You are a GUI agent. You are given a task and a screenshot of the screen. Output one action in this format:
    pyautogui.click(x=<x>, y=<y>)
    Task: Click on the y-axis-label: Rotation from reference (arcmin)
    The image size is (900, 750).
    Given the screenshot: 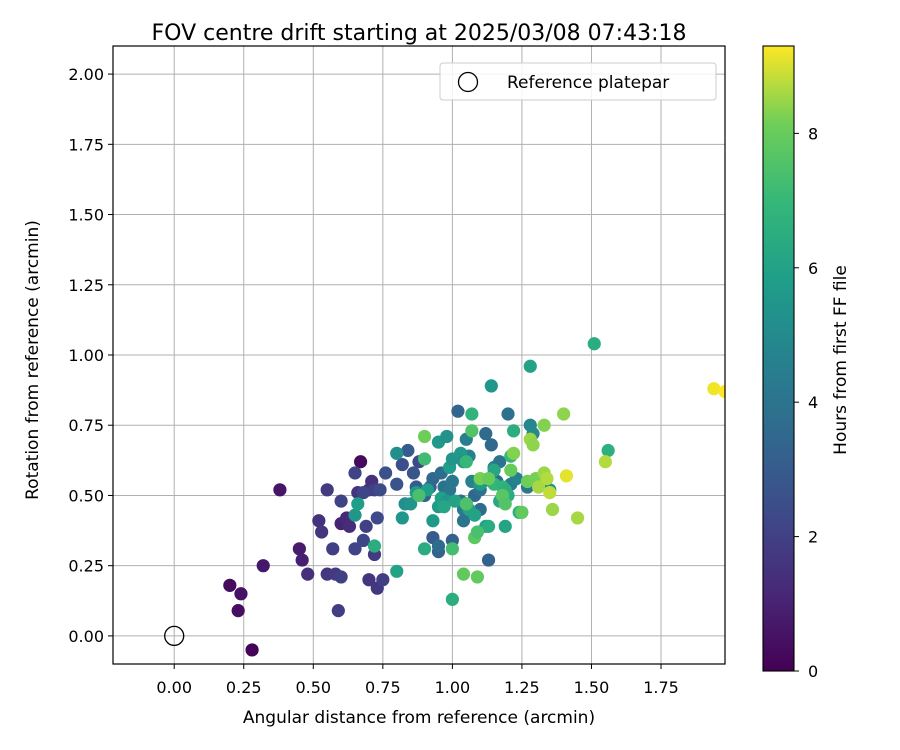 What is the action you would take?
    pyautogui.click(x=33, y=360)
    